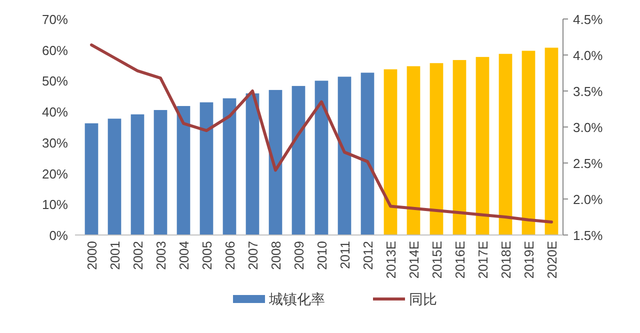 This screenshot has width=640, height=333. Describe the element at coordinates (299, 255) in the screenshot. I see `x-tick-label: 2009` at that location.